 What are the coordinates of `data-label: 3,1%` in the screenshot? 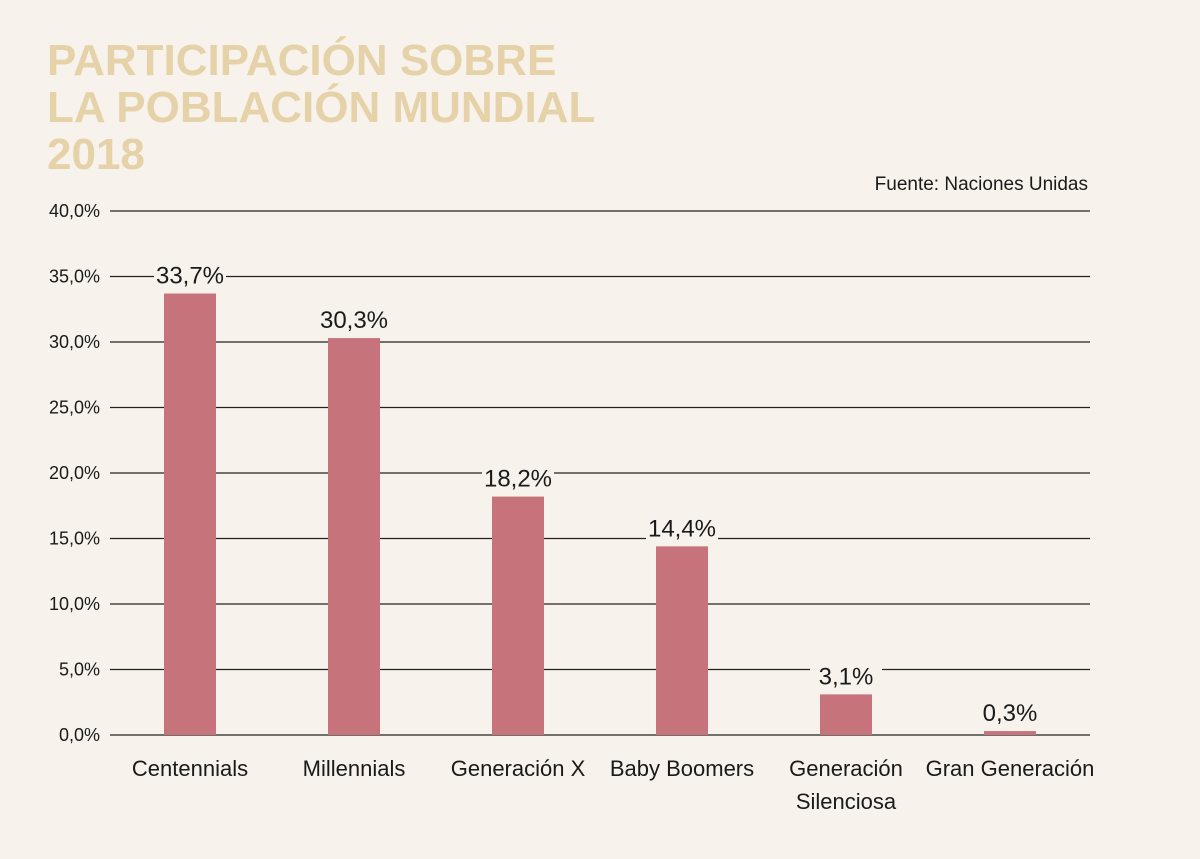 It's located at (846, 676).